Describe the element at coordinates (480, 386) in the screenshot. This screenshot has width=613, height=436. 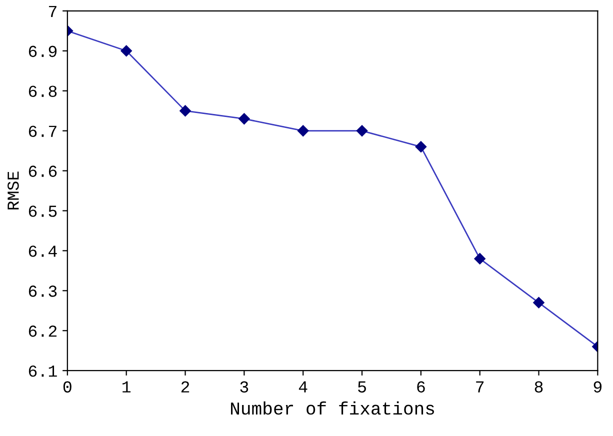
I see `x-tick-label: 7` at that location.